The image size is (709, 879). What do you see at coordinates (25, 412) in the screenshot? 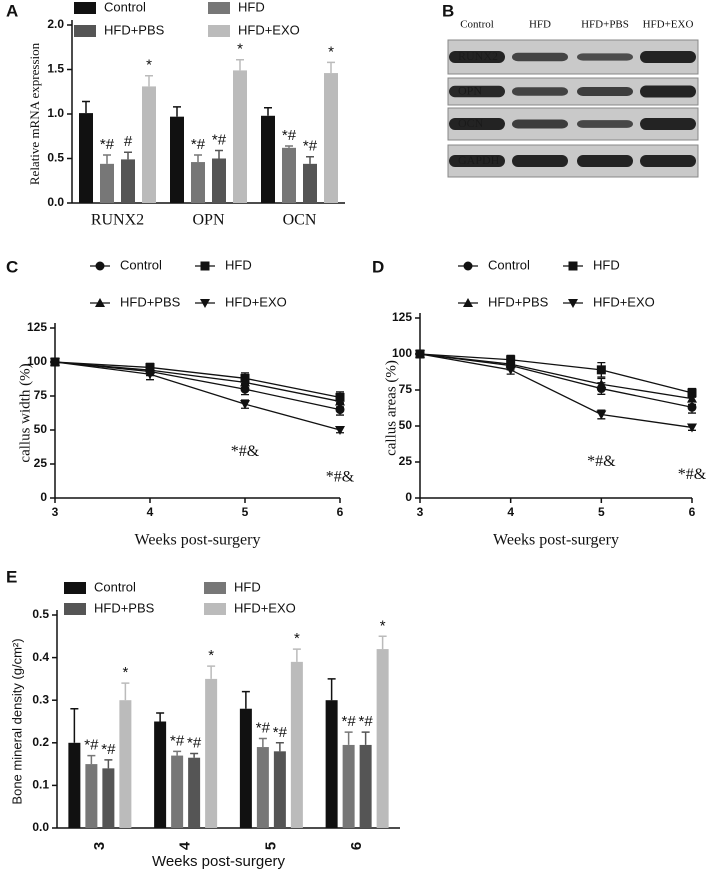
I see `y-axis-label: callus width (%)` at bounding box center [25, 412].